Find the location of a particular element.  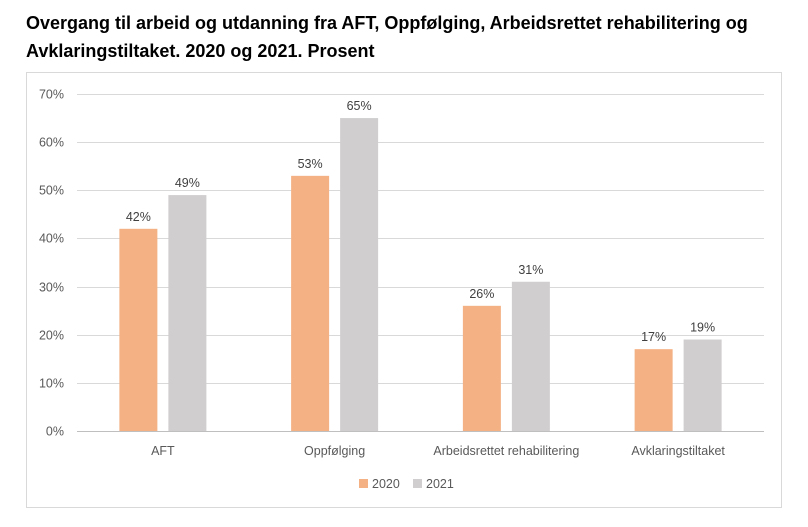

legend: 2020 2021 is located at coordinates (406, 484).